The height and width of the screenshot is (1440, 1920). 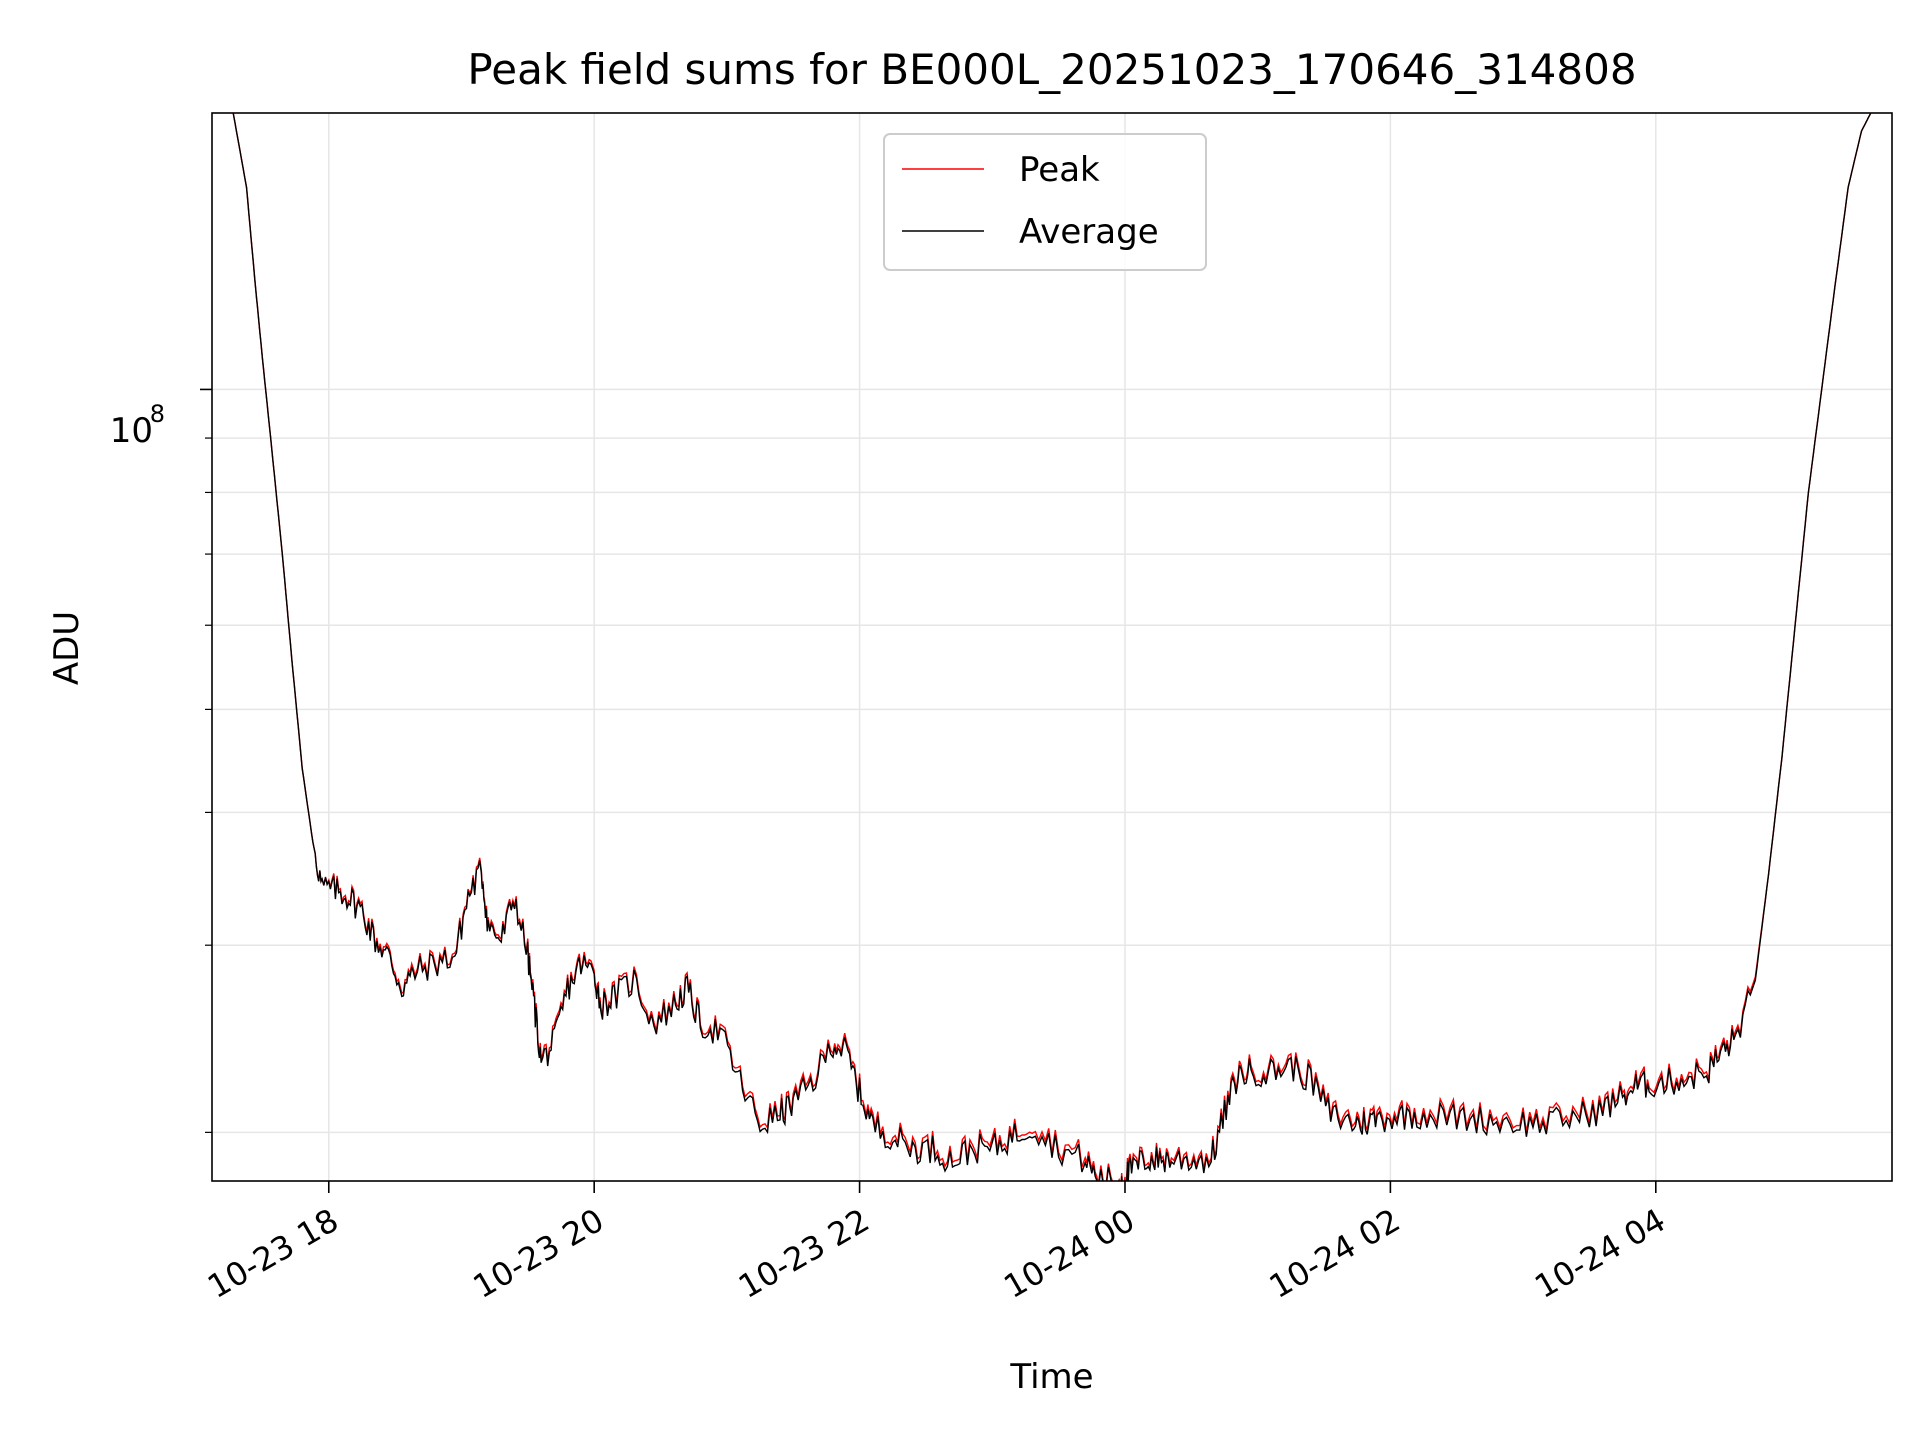 I want to click on x-axis-label: Time, so click(x=1051, y=1377).